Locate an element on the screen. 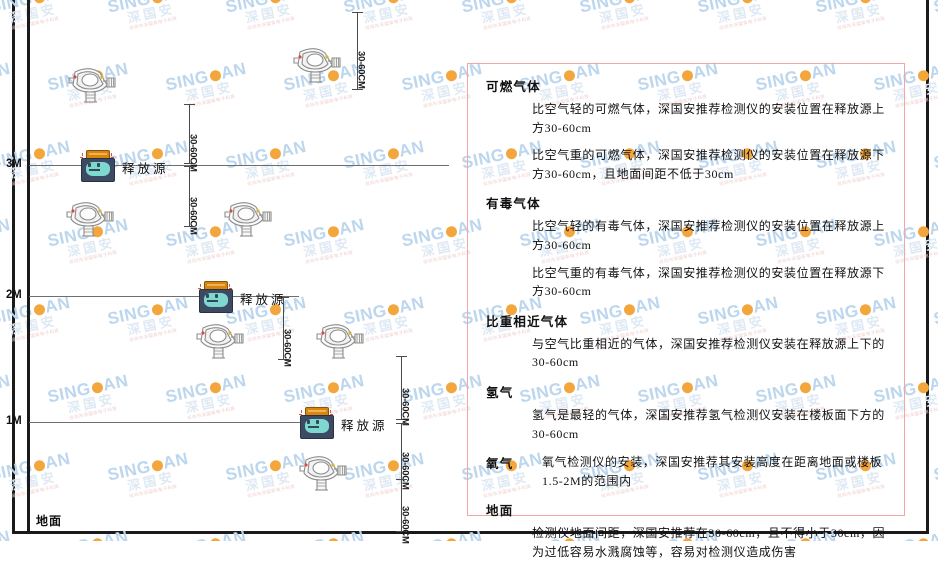  panel-section-paragraph: 氧气检测仪的安装，深国安推荐其安装高度在距离地面或楼板1.5-2M的范围内 is located at coordinates (712, 471).